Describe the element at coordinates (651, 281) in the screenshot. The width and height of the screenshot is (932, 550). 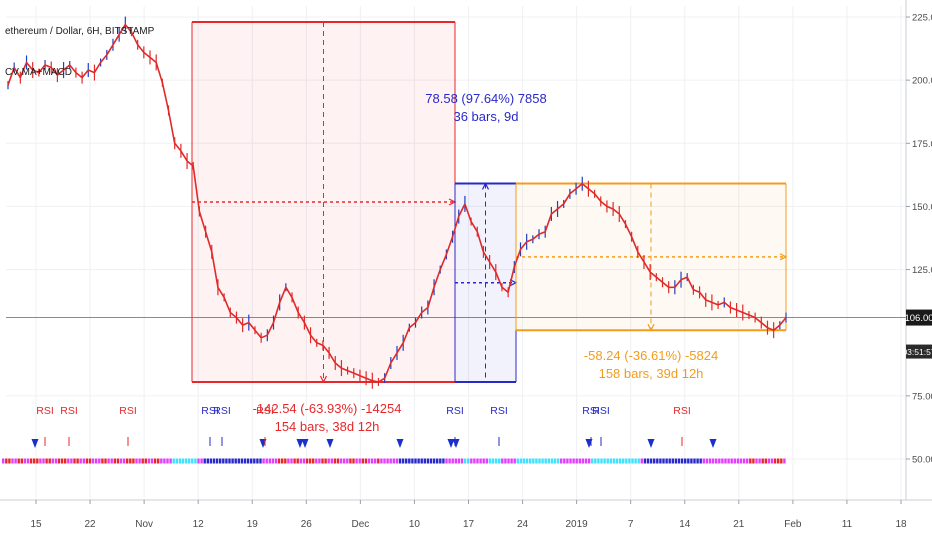
I see `measure-box-decline: -58.24 (-36.61%) -5824 158 bars, 39d 12h` at that location.